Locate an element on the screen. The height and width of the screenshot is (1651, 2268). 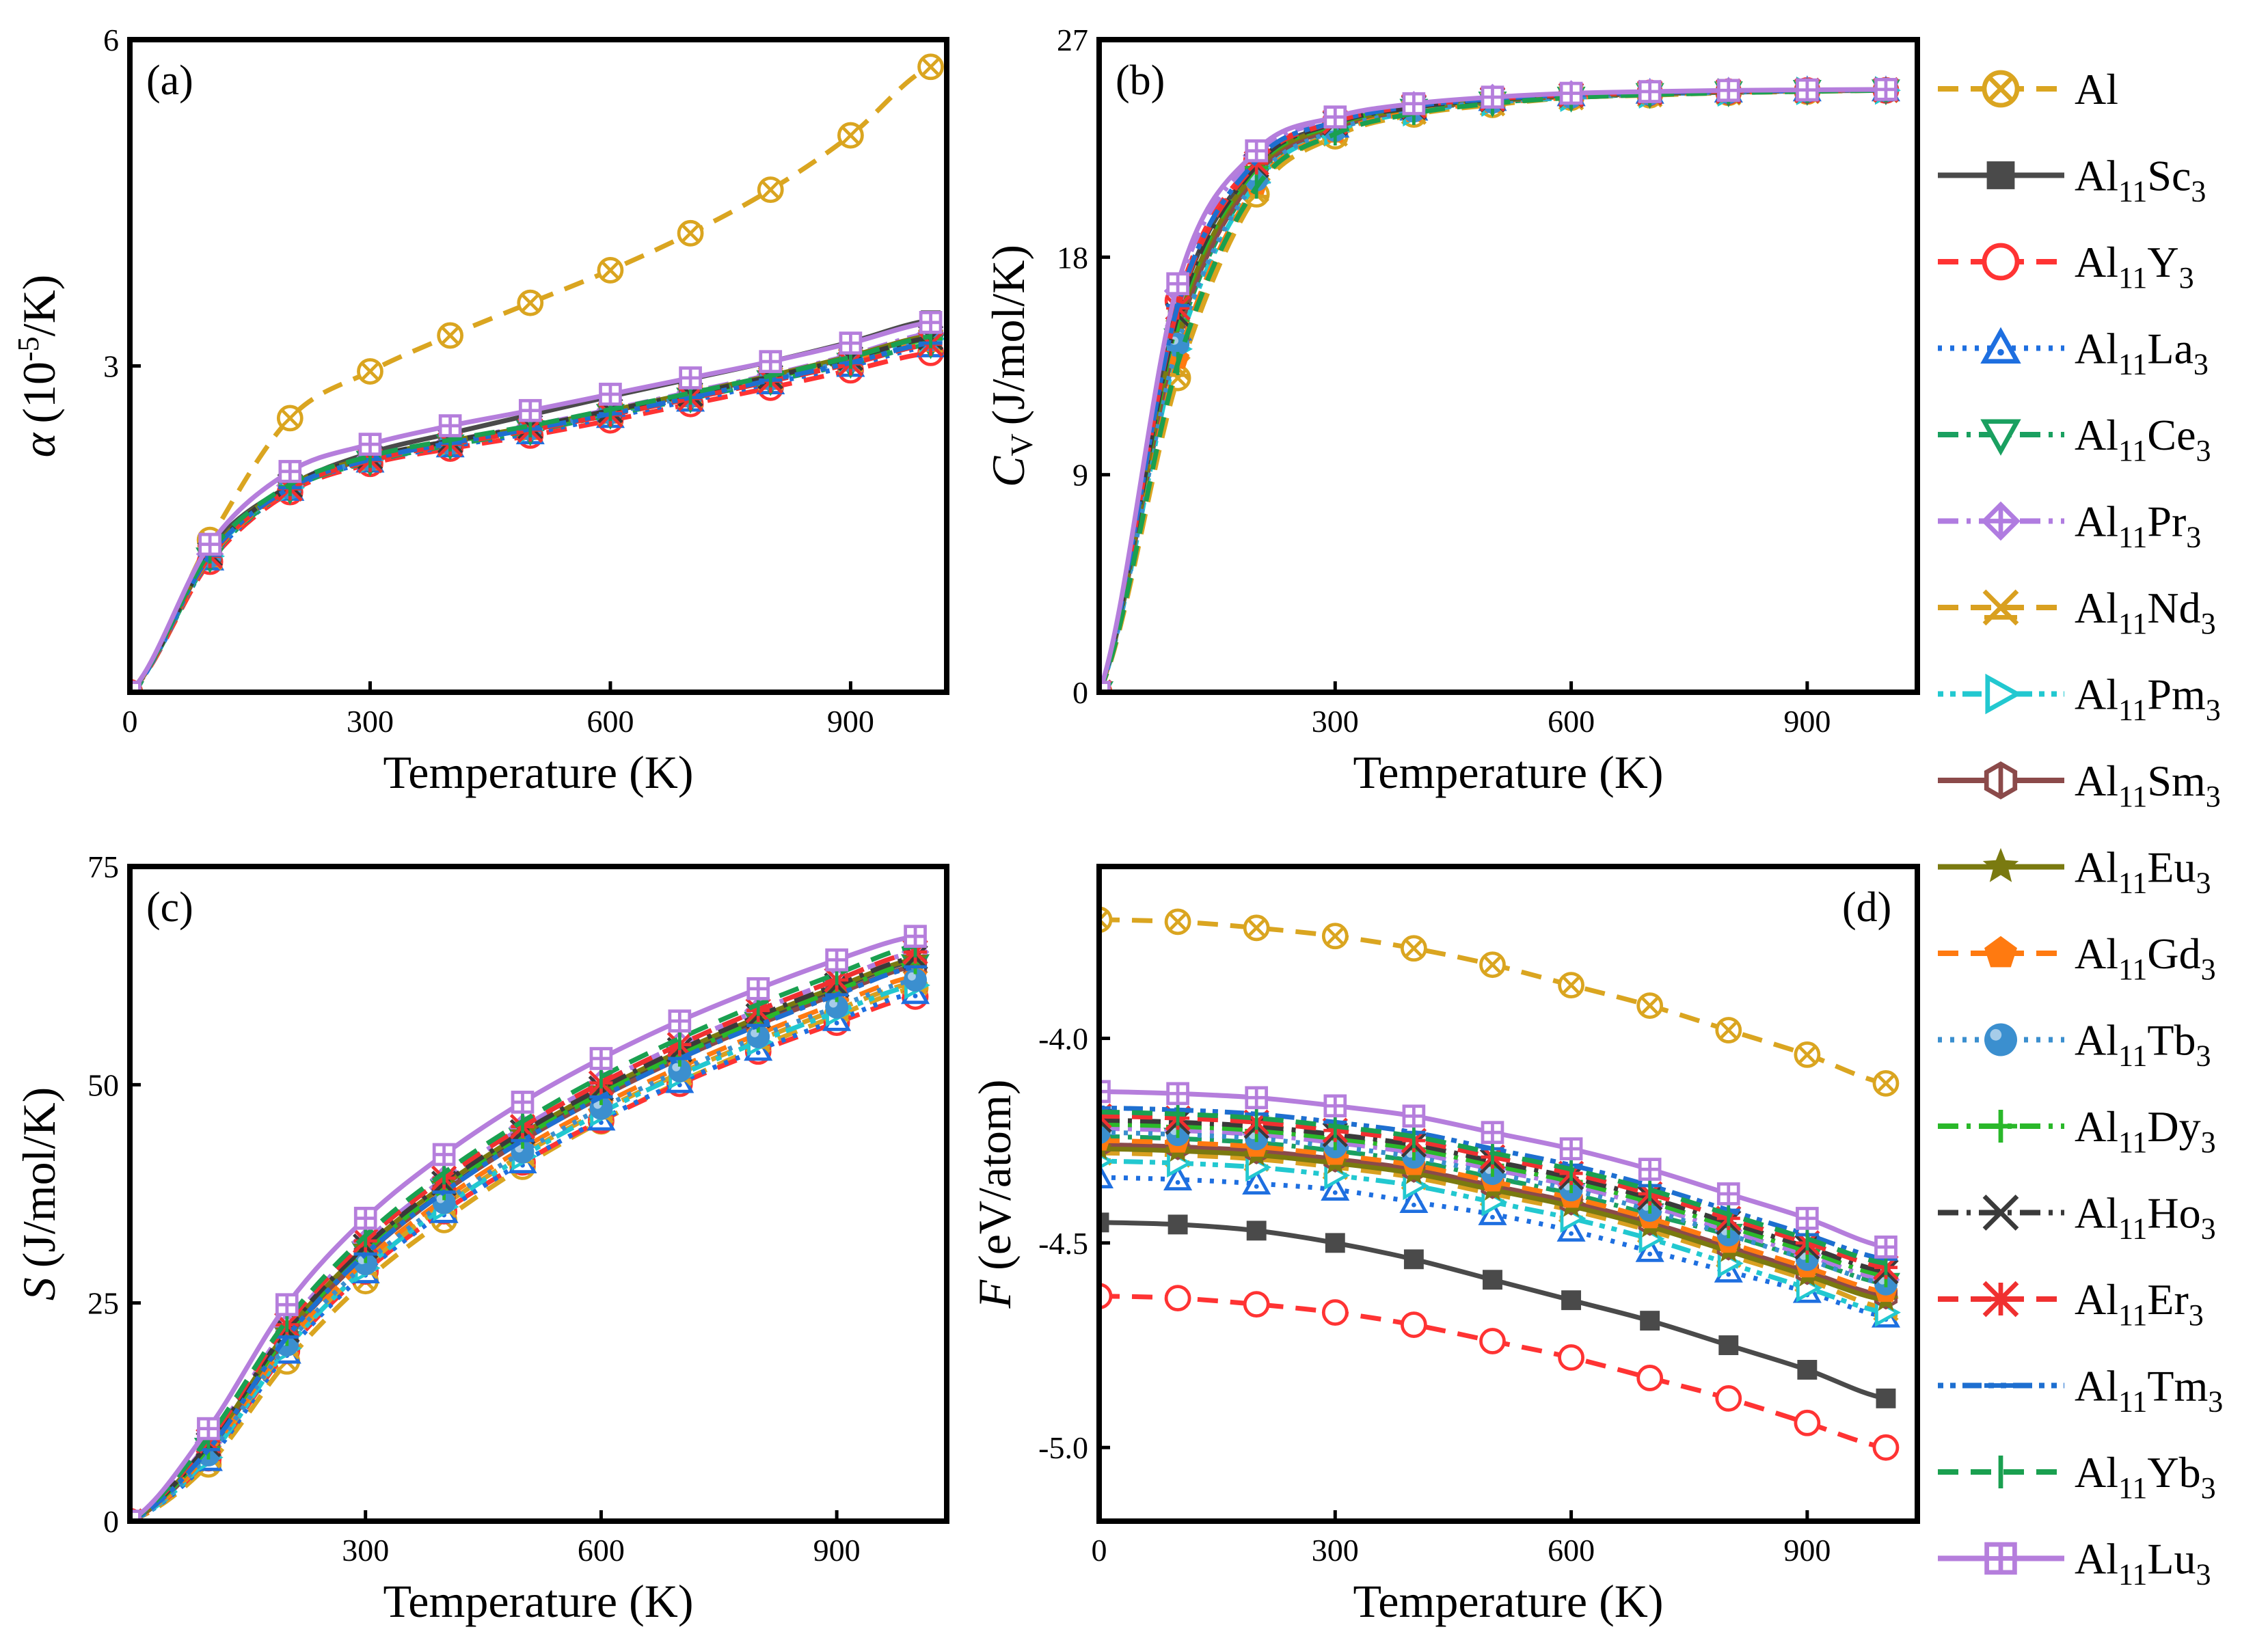
legend-marker-Dy is located at coordinates (2000, 1126).